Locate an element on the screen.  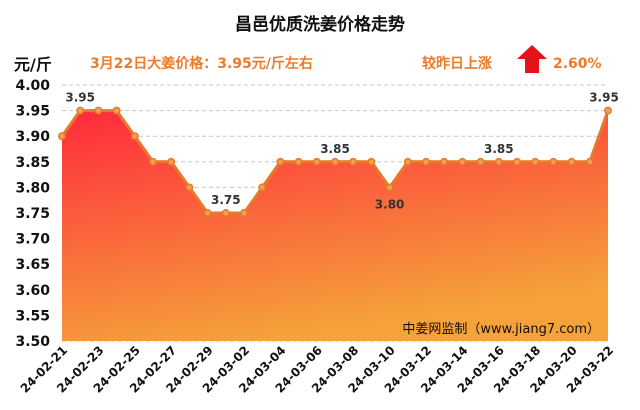
change-label: 较昨日上涨 is located at coordinates (457, 63).